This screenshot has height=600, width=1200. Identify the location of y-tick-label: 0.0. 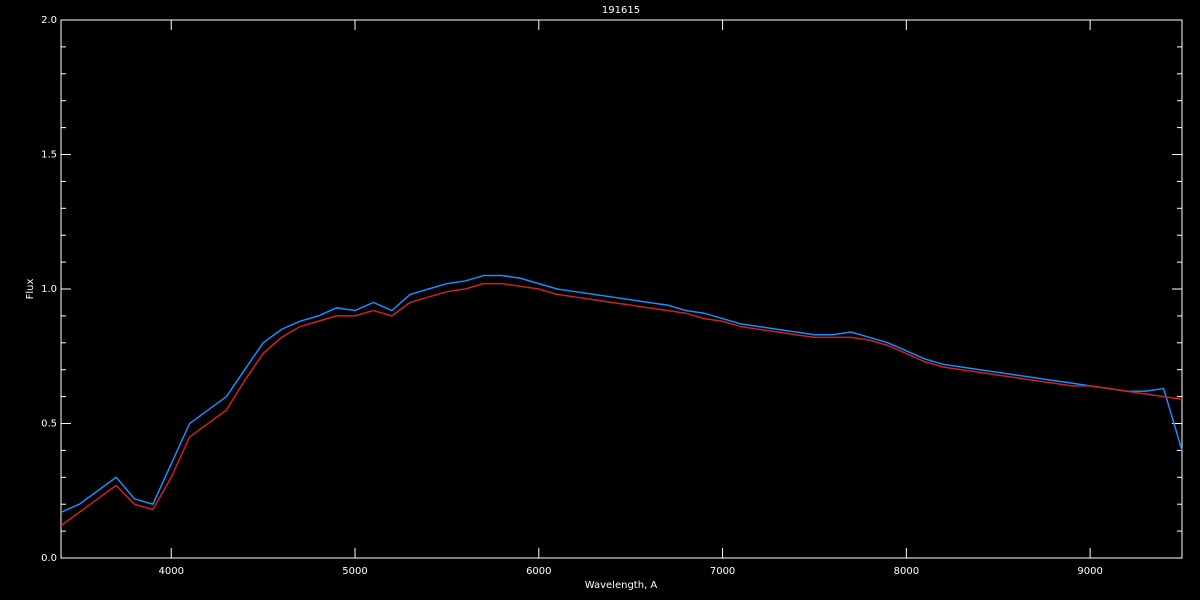
(49, 558).